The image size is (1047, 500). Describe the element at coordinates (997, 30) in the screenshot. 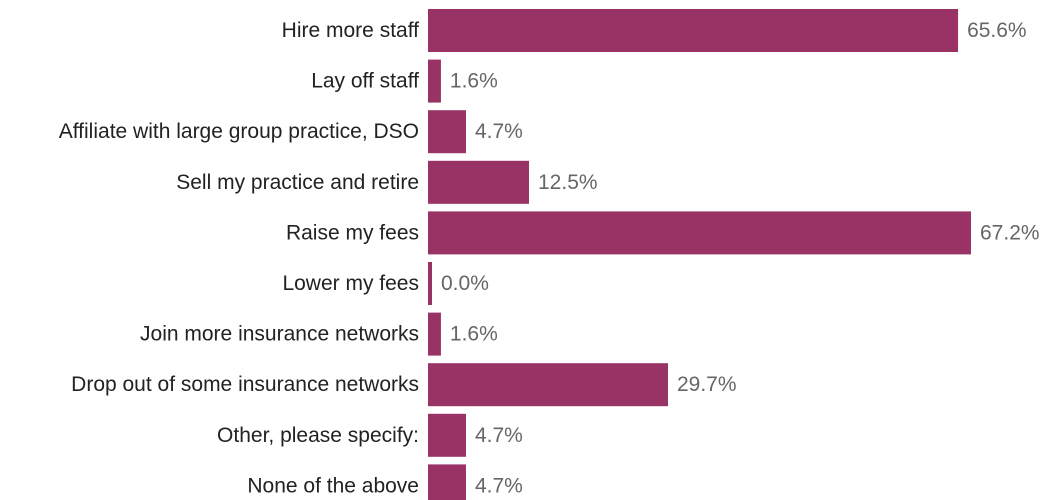

I see `value-label: 65.6%` at that location.